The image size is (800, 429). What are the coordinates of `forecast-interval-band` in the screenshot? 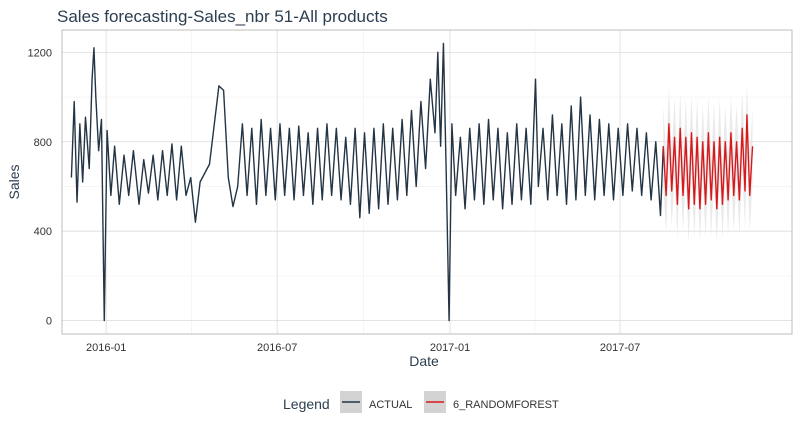 It's located at (708, 163).